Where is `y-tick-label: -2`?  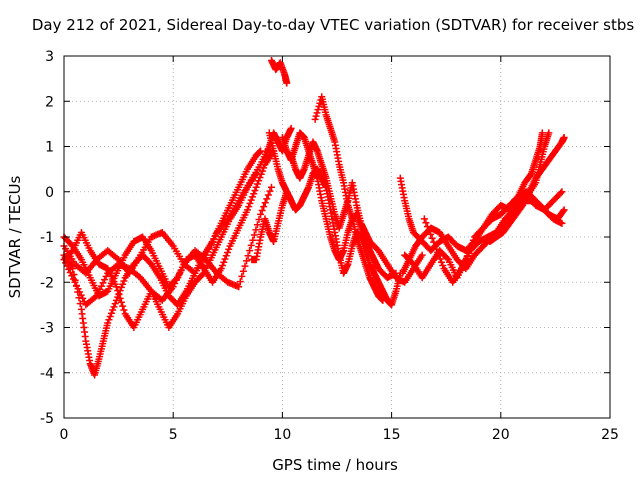 y-tick-label: -2 is located at coordinates (47, 283).